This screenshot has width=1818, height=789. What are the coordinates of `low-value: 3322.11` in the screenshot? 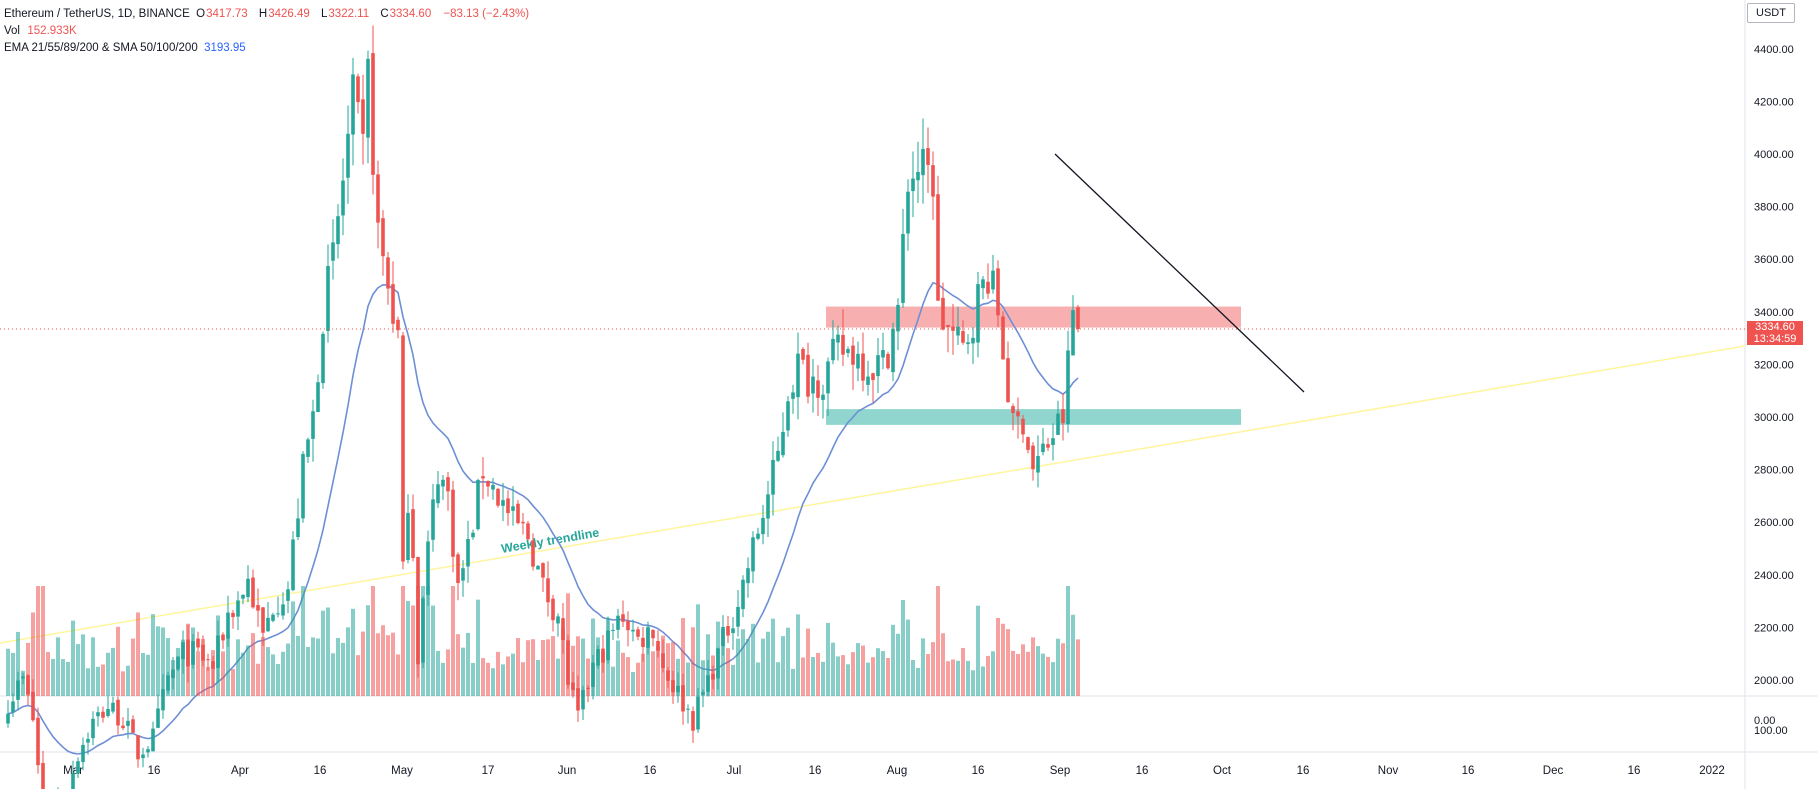 It's located at (349, 14).